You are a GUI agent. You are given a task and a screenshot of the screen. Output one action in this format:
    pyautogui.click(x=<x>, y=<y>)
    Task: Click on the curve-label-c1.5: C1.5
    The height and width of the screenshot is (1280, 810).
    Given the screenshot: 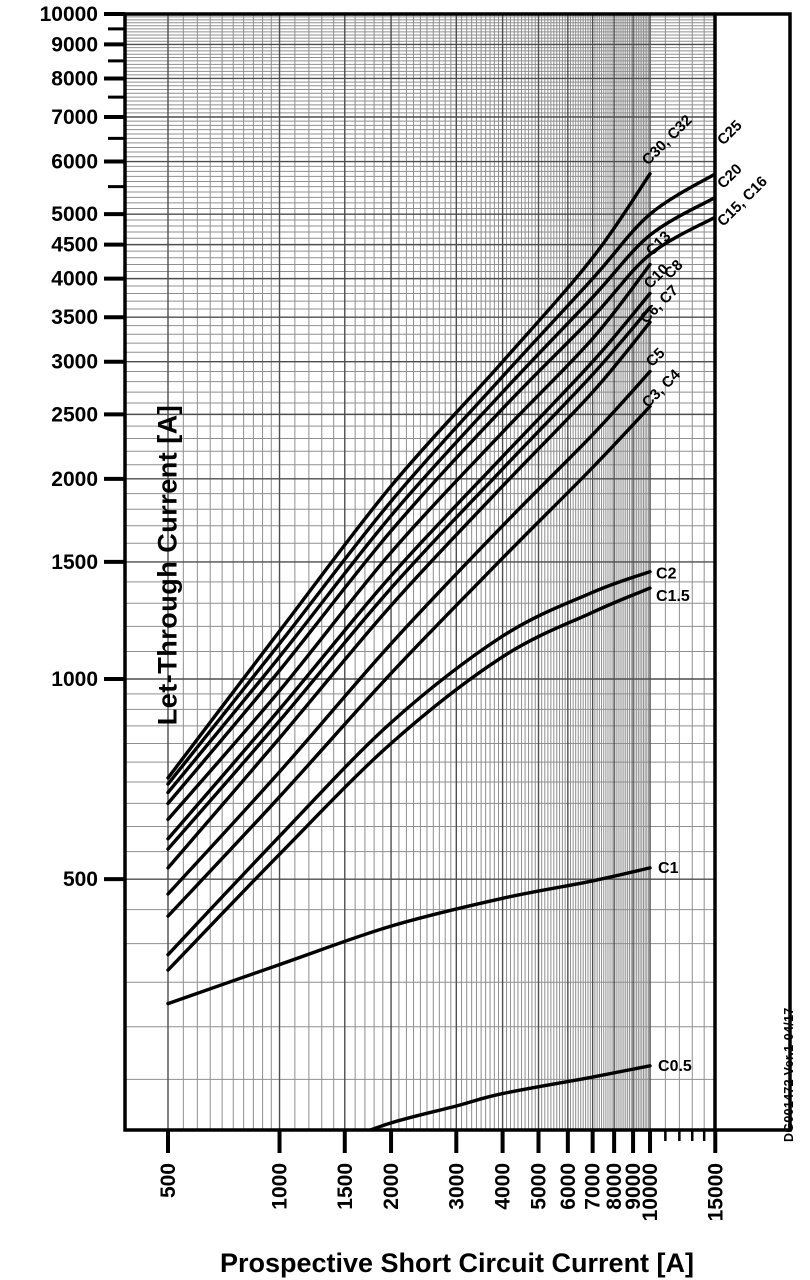 What is the action you would take?
    pyautogui.click(x=673, y=596)
    